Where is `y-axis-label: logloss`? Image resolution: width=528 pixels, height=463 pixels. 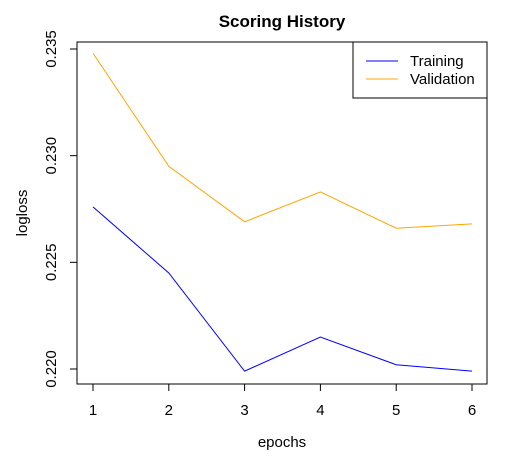
y-axis-label: logloss is located at coordinates (22, 213).